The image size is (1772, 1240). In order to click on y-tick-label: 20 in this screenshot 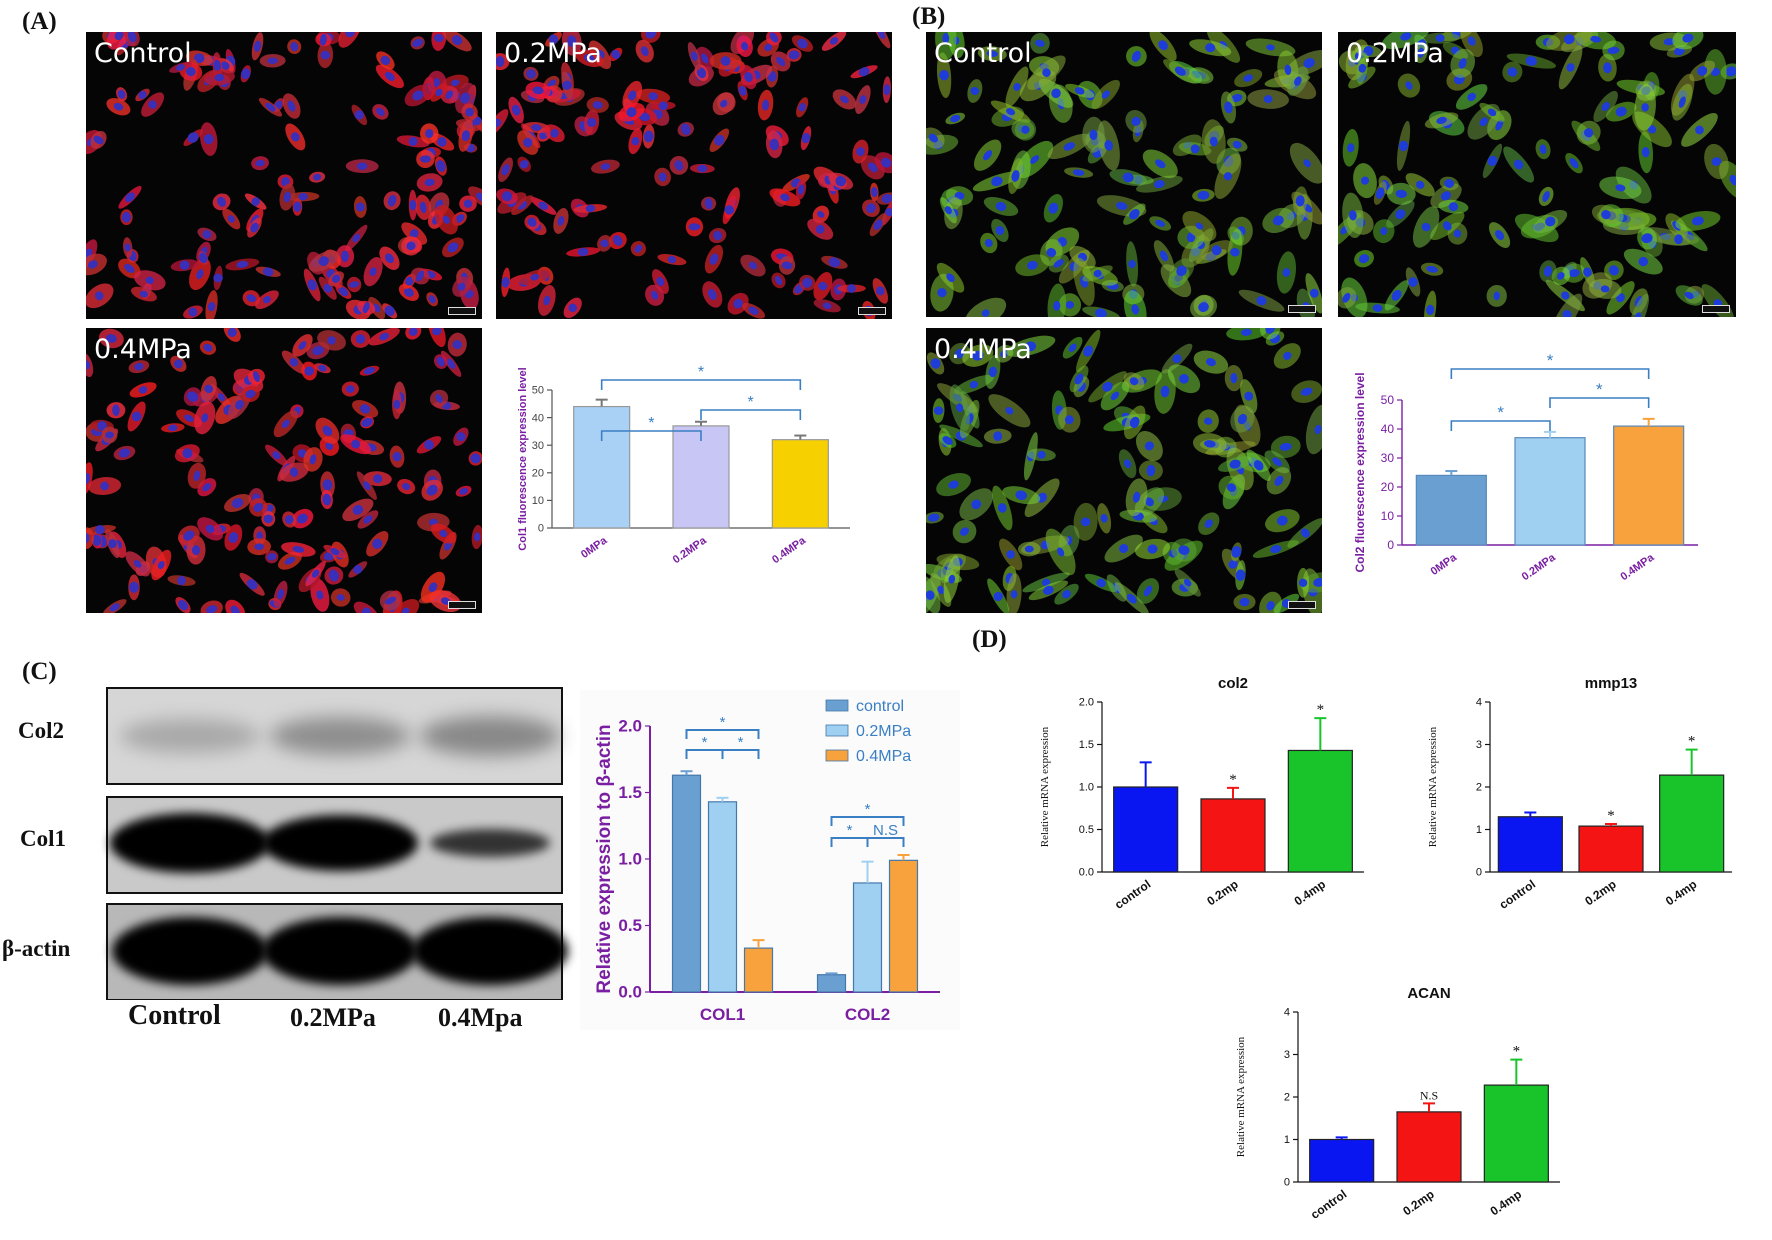, I will do `click(1388, 487)`.